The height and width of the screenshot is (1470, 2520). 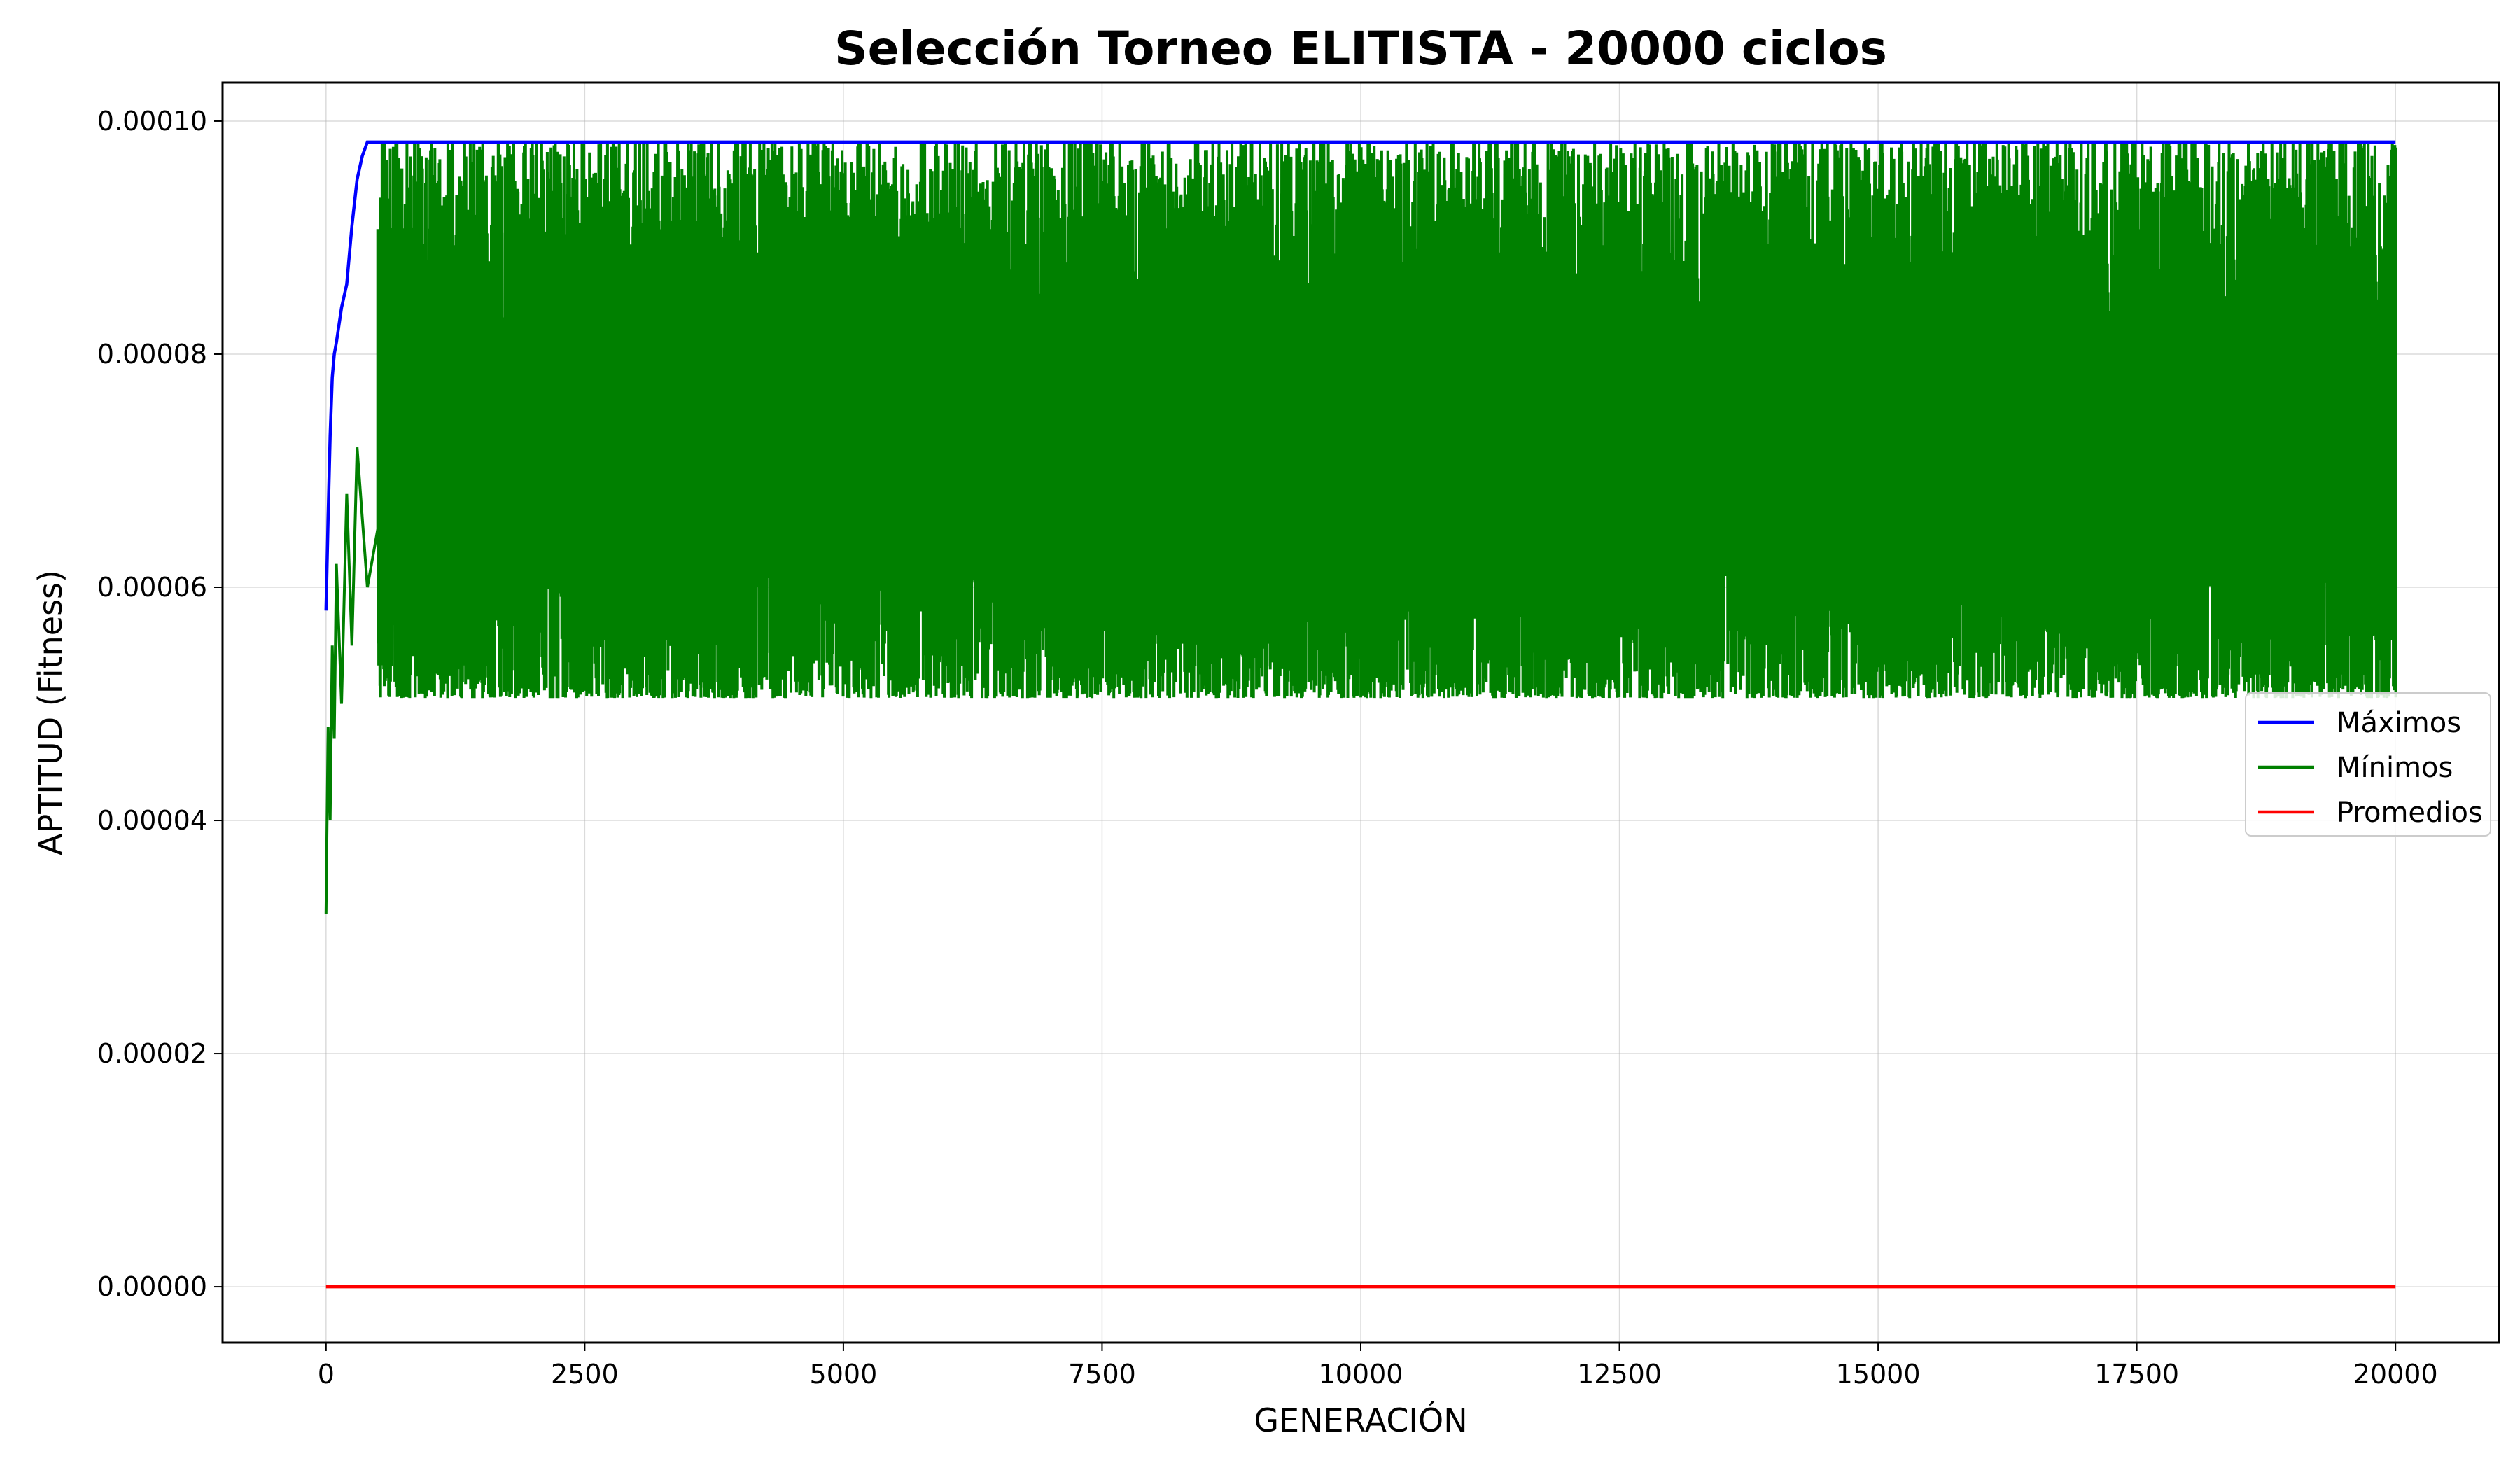 I want to click on y-axis-label: APTITUD (Fitness), so click(x=50, y=712).